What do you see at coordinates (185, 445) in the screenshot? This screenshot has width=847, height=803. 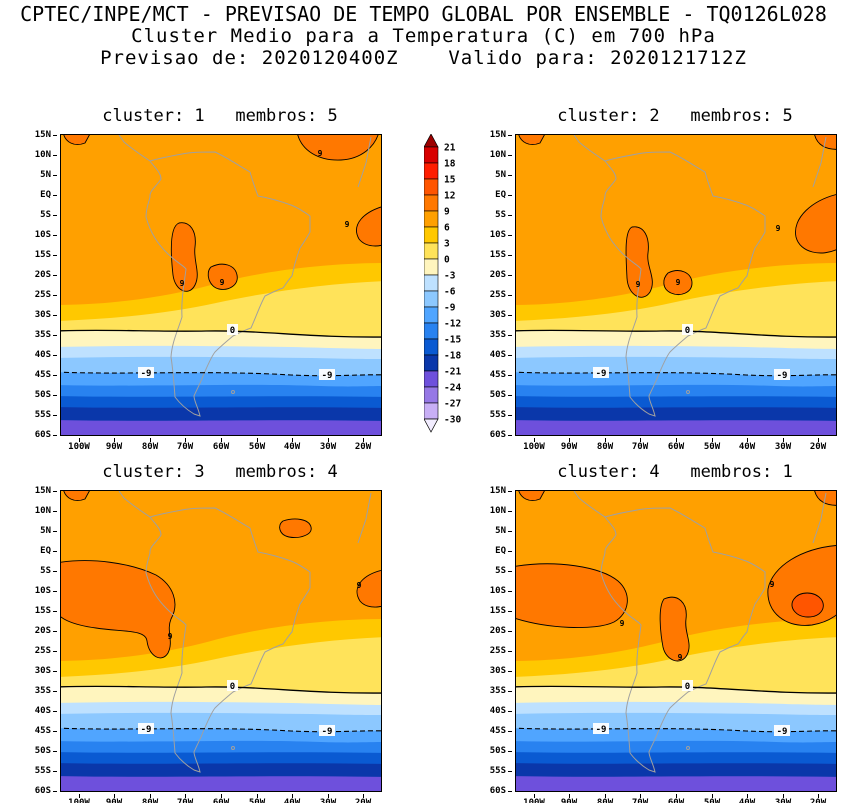 I see `lon-label-70W: 70W` at bounding box center [185, 445].